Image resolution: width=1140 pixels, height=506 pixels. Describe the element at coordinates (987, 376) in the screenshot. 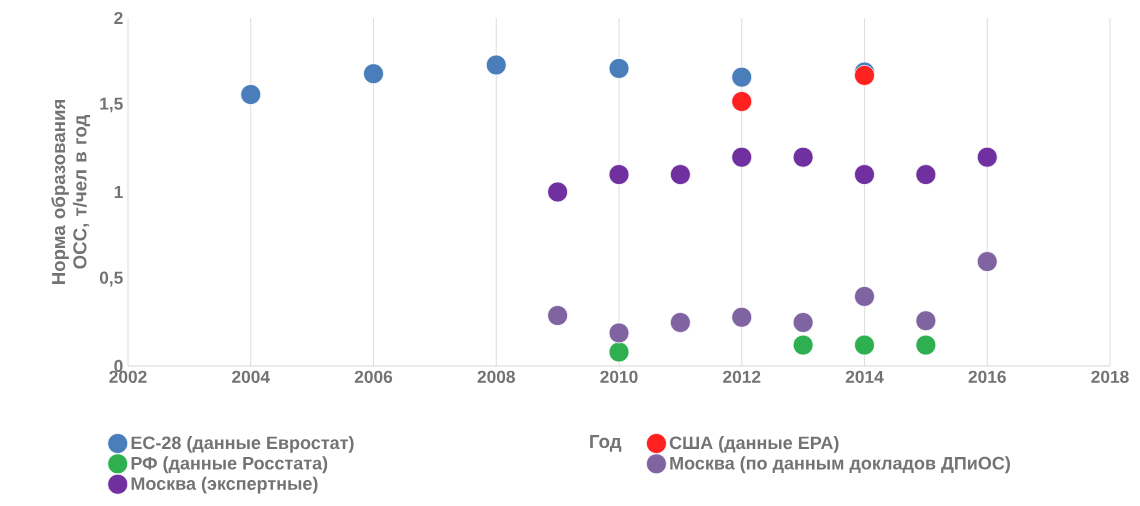

I see `x-tick-label: 2016` at that location.